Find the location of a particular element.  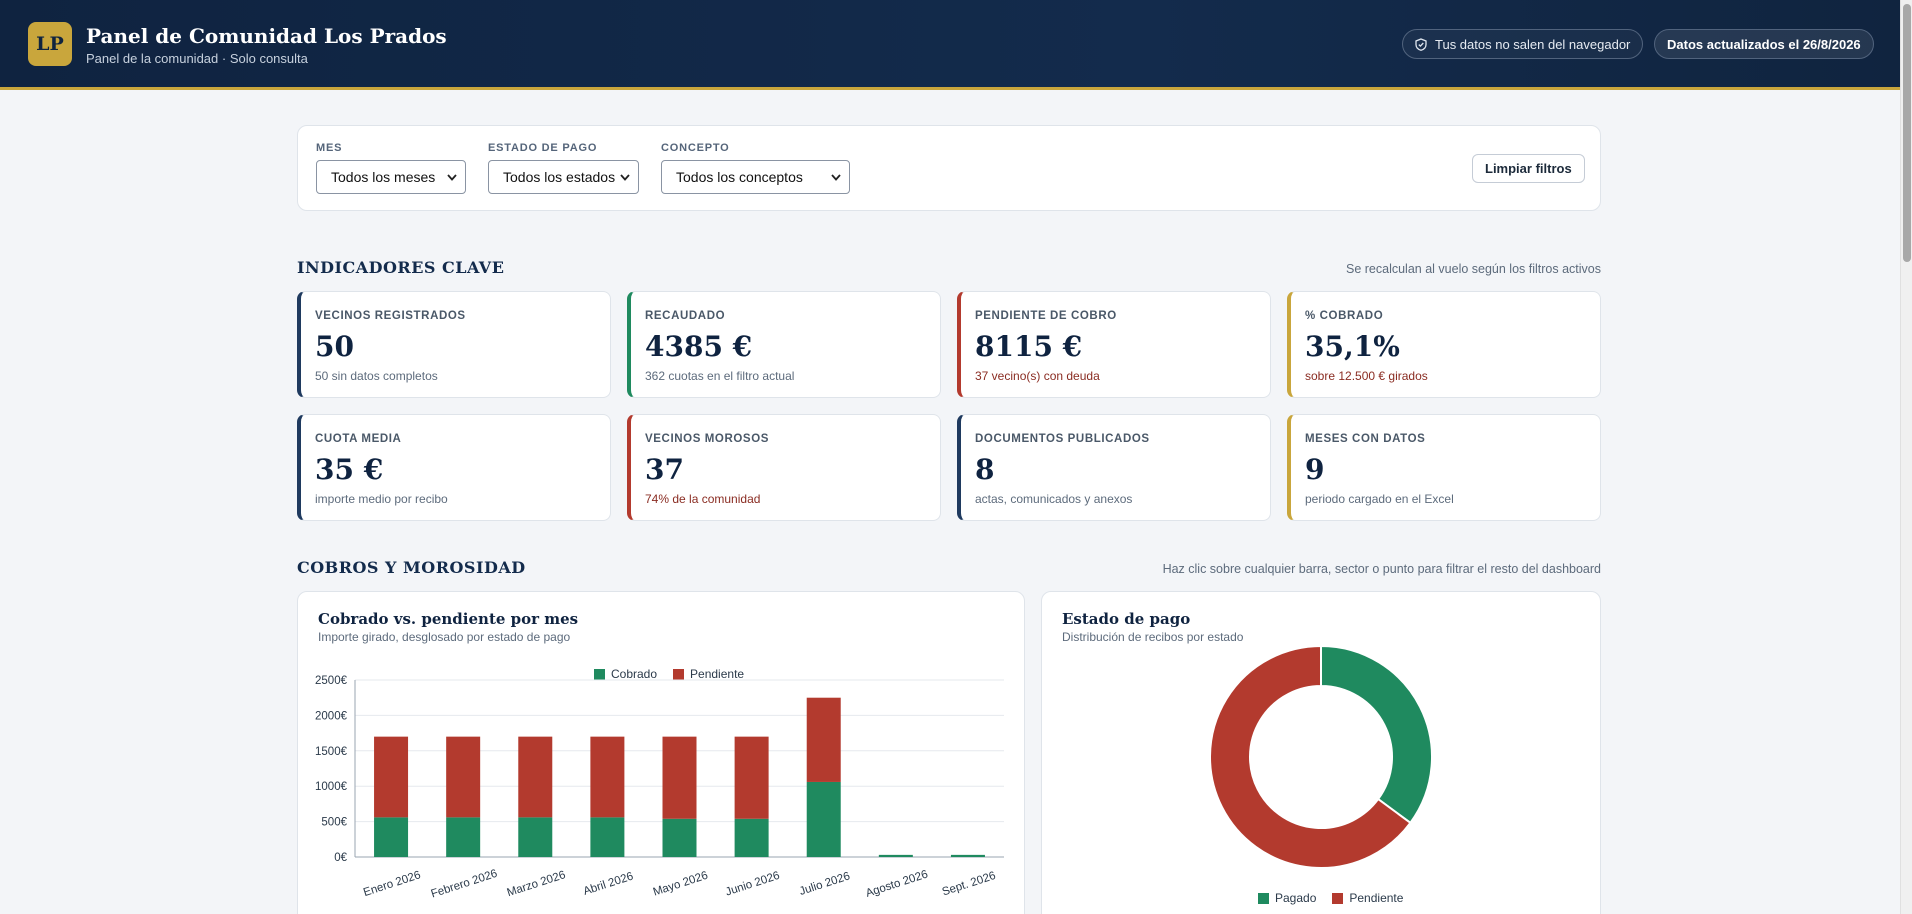

x-tick-label: Sept. 2026 is located at coordinates (969, 884).